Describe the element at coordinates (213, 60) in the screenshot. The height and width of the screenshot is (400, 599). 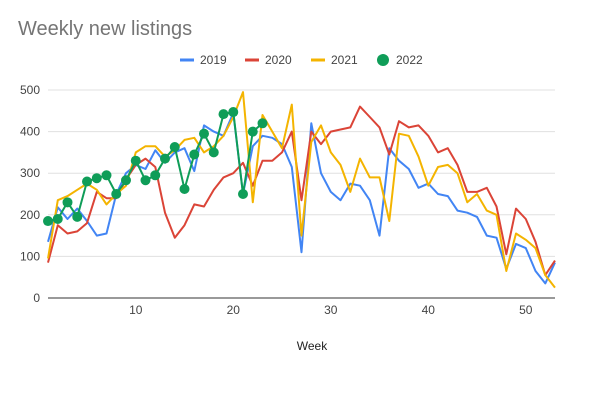
I see `legend-label: 2019` at that location.